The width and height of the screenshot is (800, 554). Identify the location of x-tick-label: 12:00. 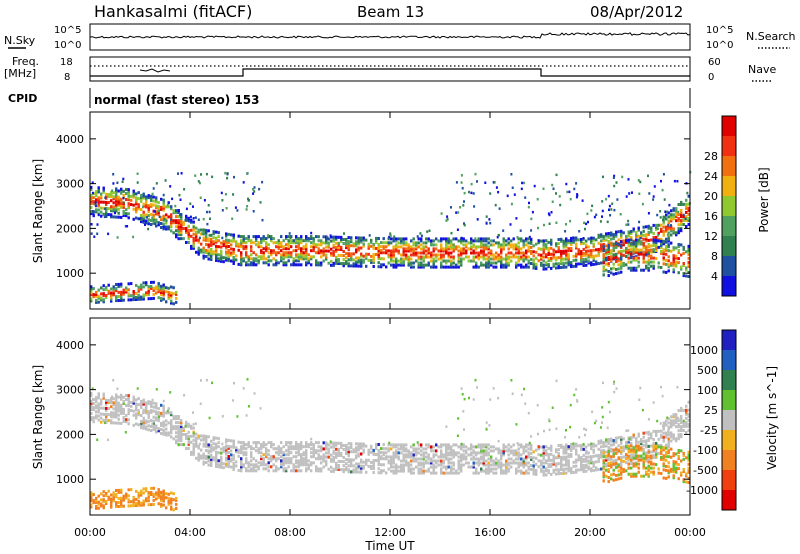
(390, 532).